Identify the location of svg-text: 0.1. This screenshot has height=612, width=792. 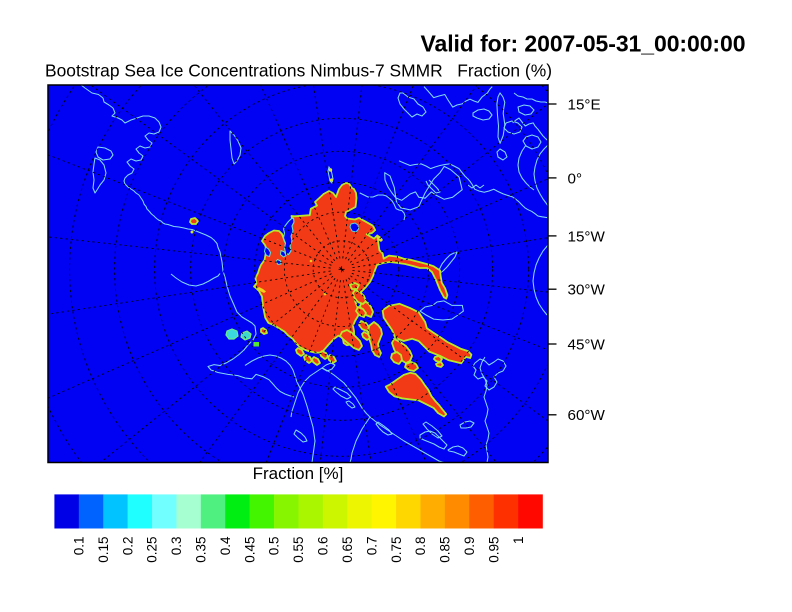
(79, 546).